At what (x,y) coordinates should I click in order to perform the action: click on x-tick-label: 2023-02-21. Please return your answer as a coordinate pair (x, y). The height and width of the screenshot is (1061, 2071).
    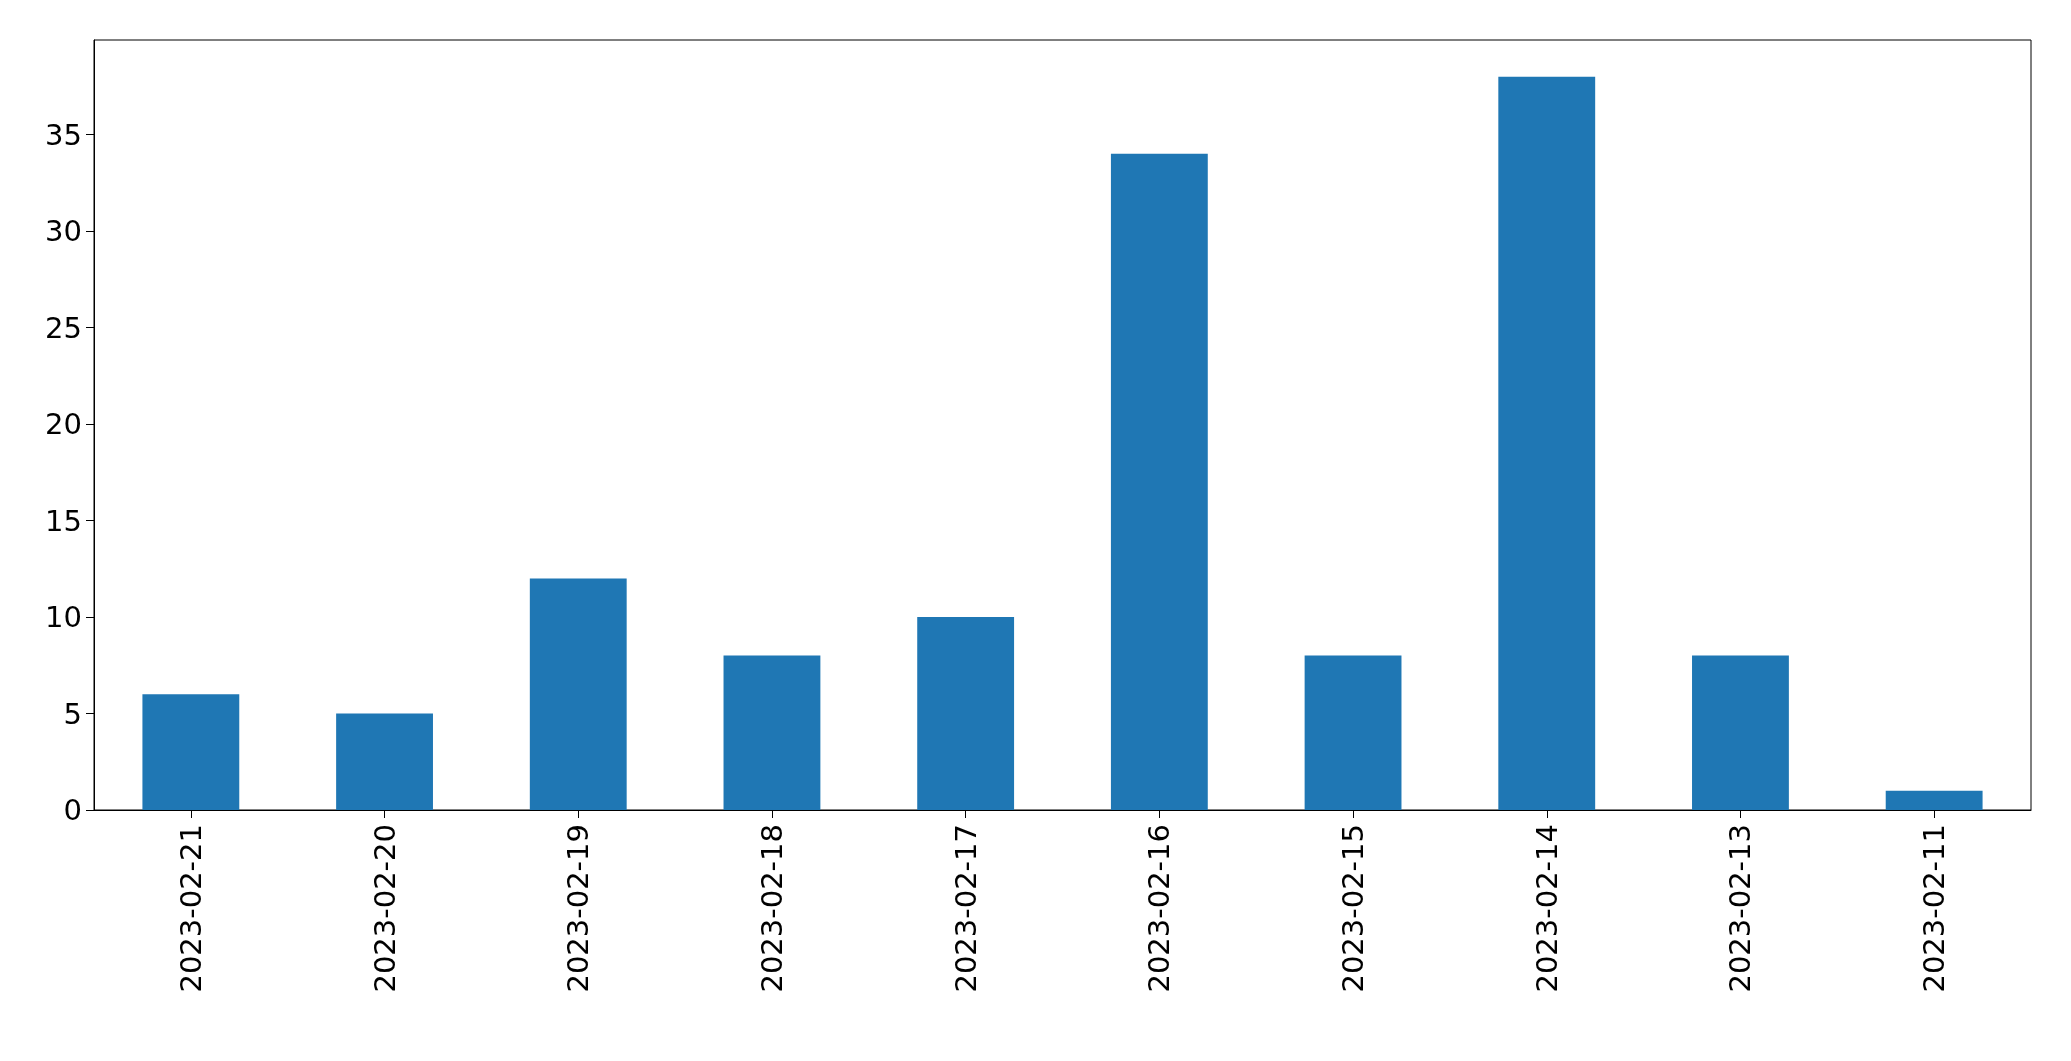
    Looking at the image, I should click on (190, 908).